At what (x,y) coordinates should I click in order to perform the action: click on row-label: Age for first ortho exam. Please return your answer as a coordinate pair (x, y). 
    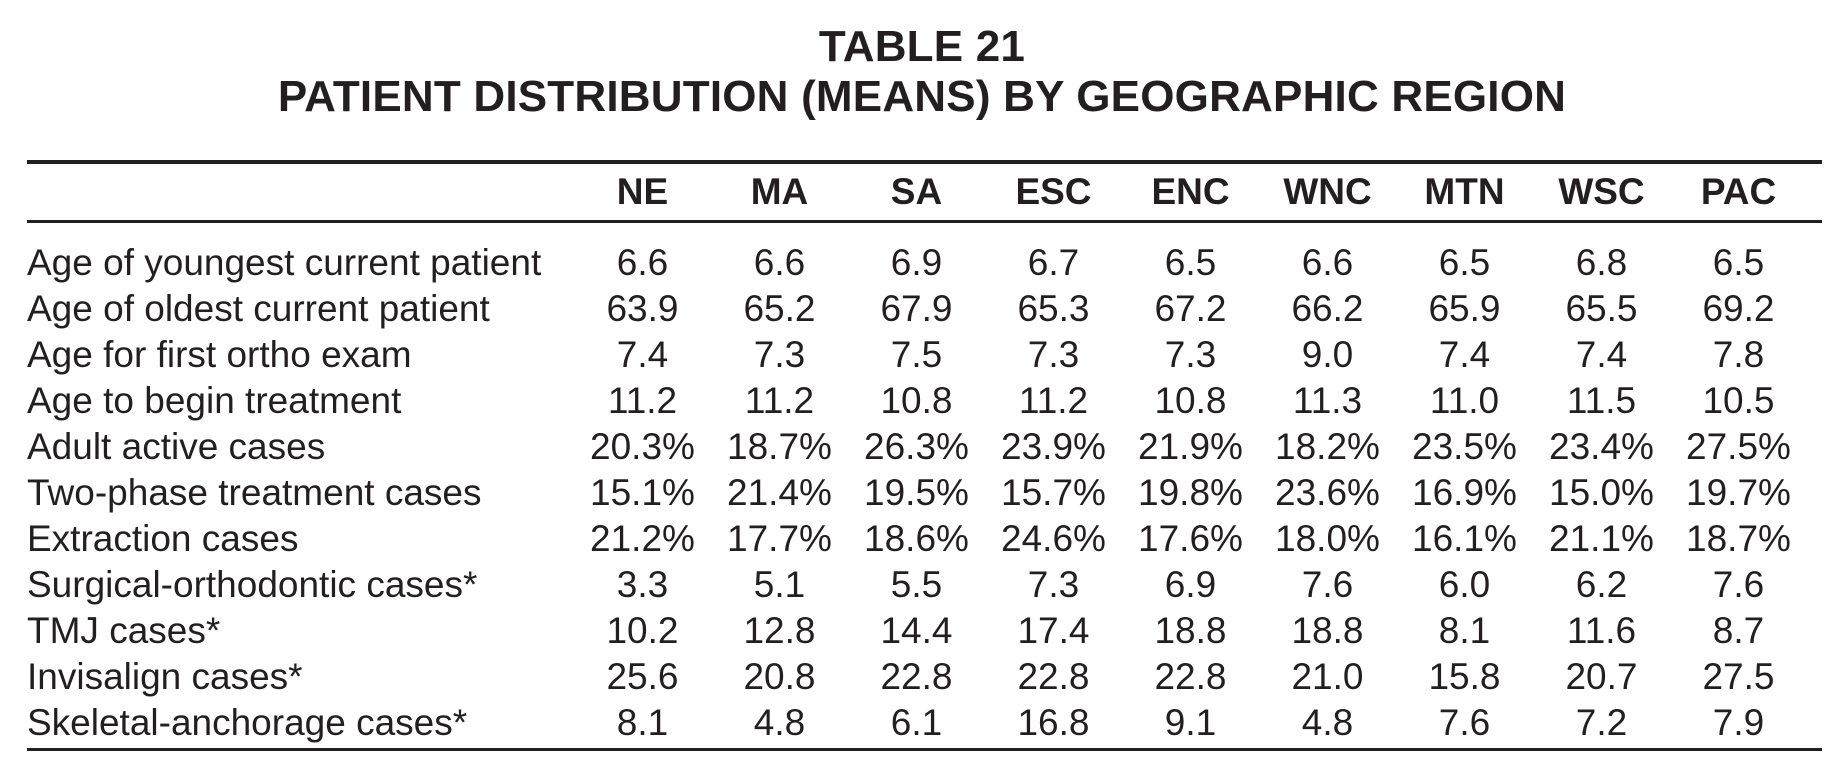
    Looking at the image, I should click on (219, 354).